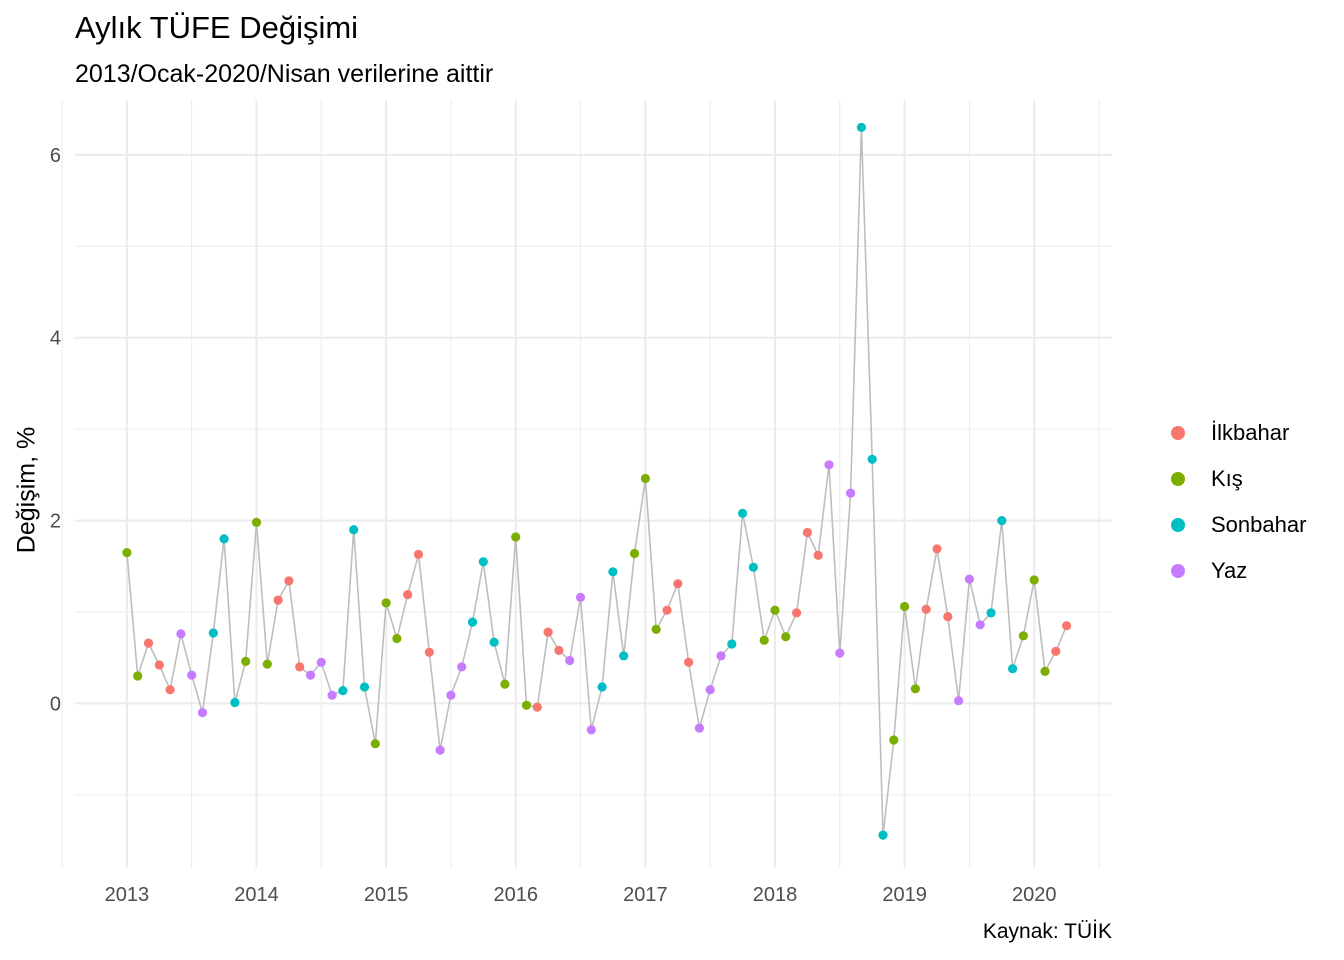 The width and height of the screenshot is (1344, 960). I want to click on x-tick-label: 2016, so click(515, 895).